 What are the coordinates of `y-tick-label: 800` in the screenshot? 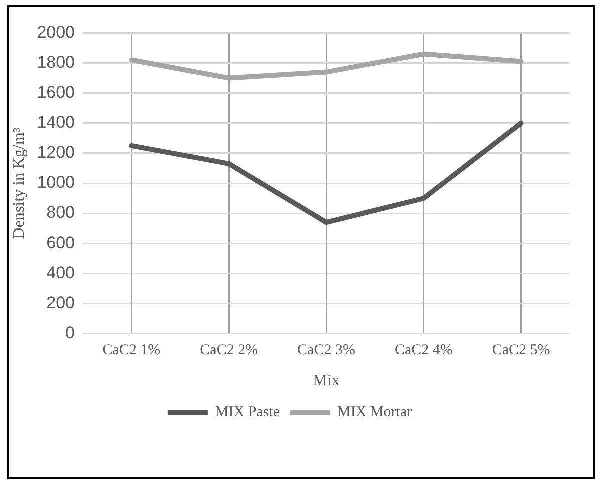 It's located at (61, 212).